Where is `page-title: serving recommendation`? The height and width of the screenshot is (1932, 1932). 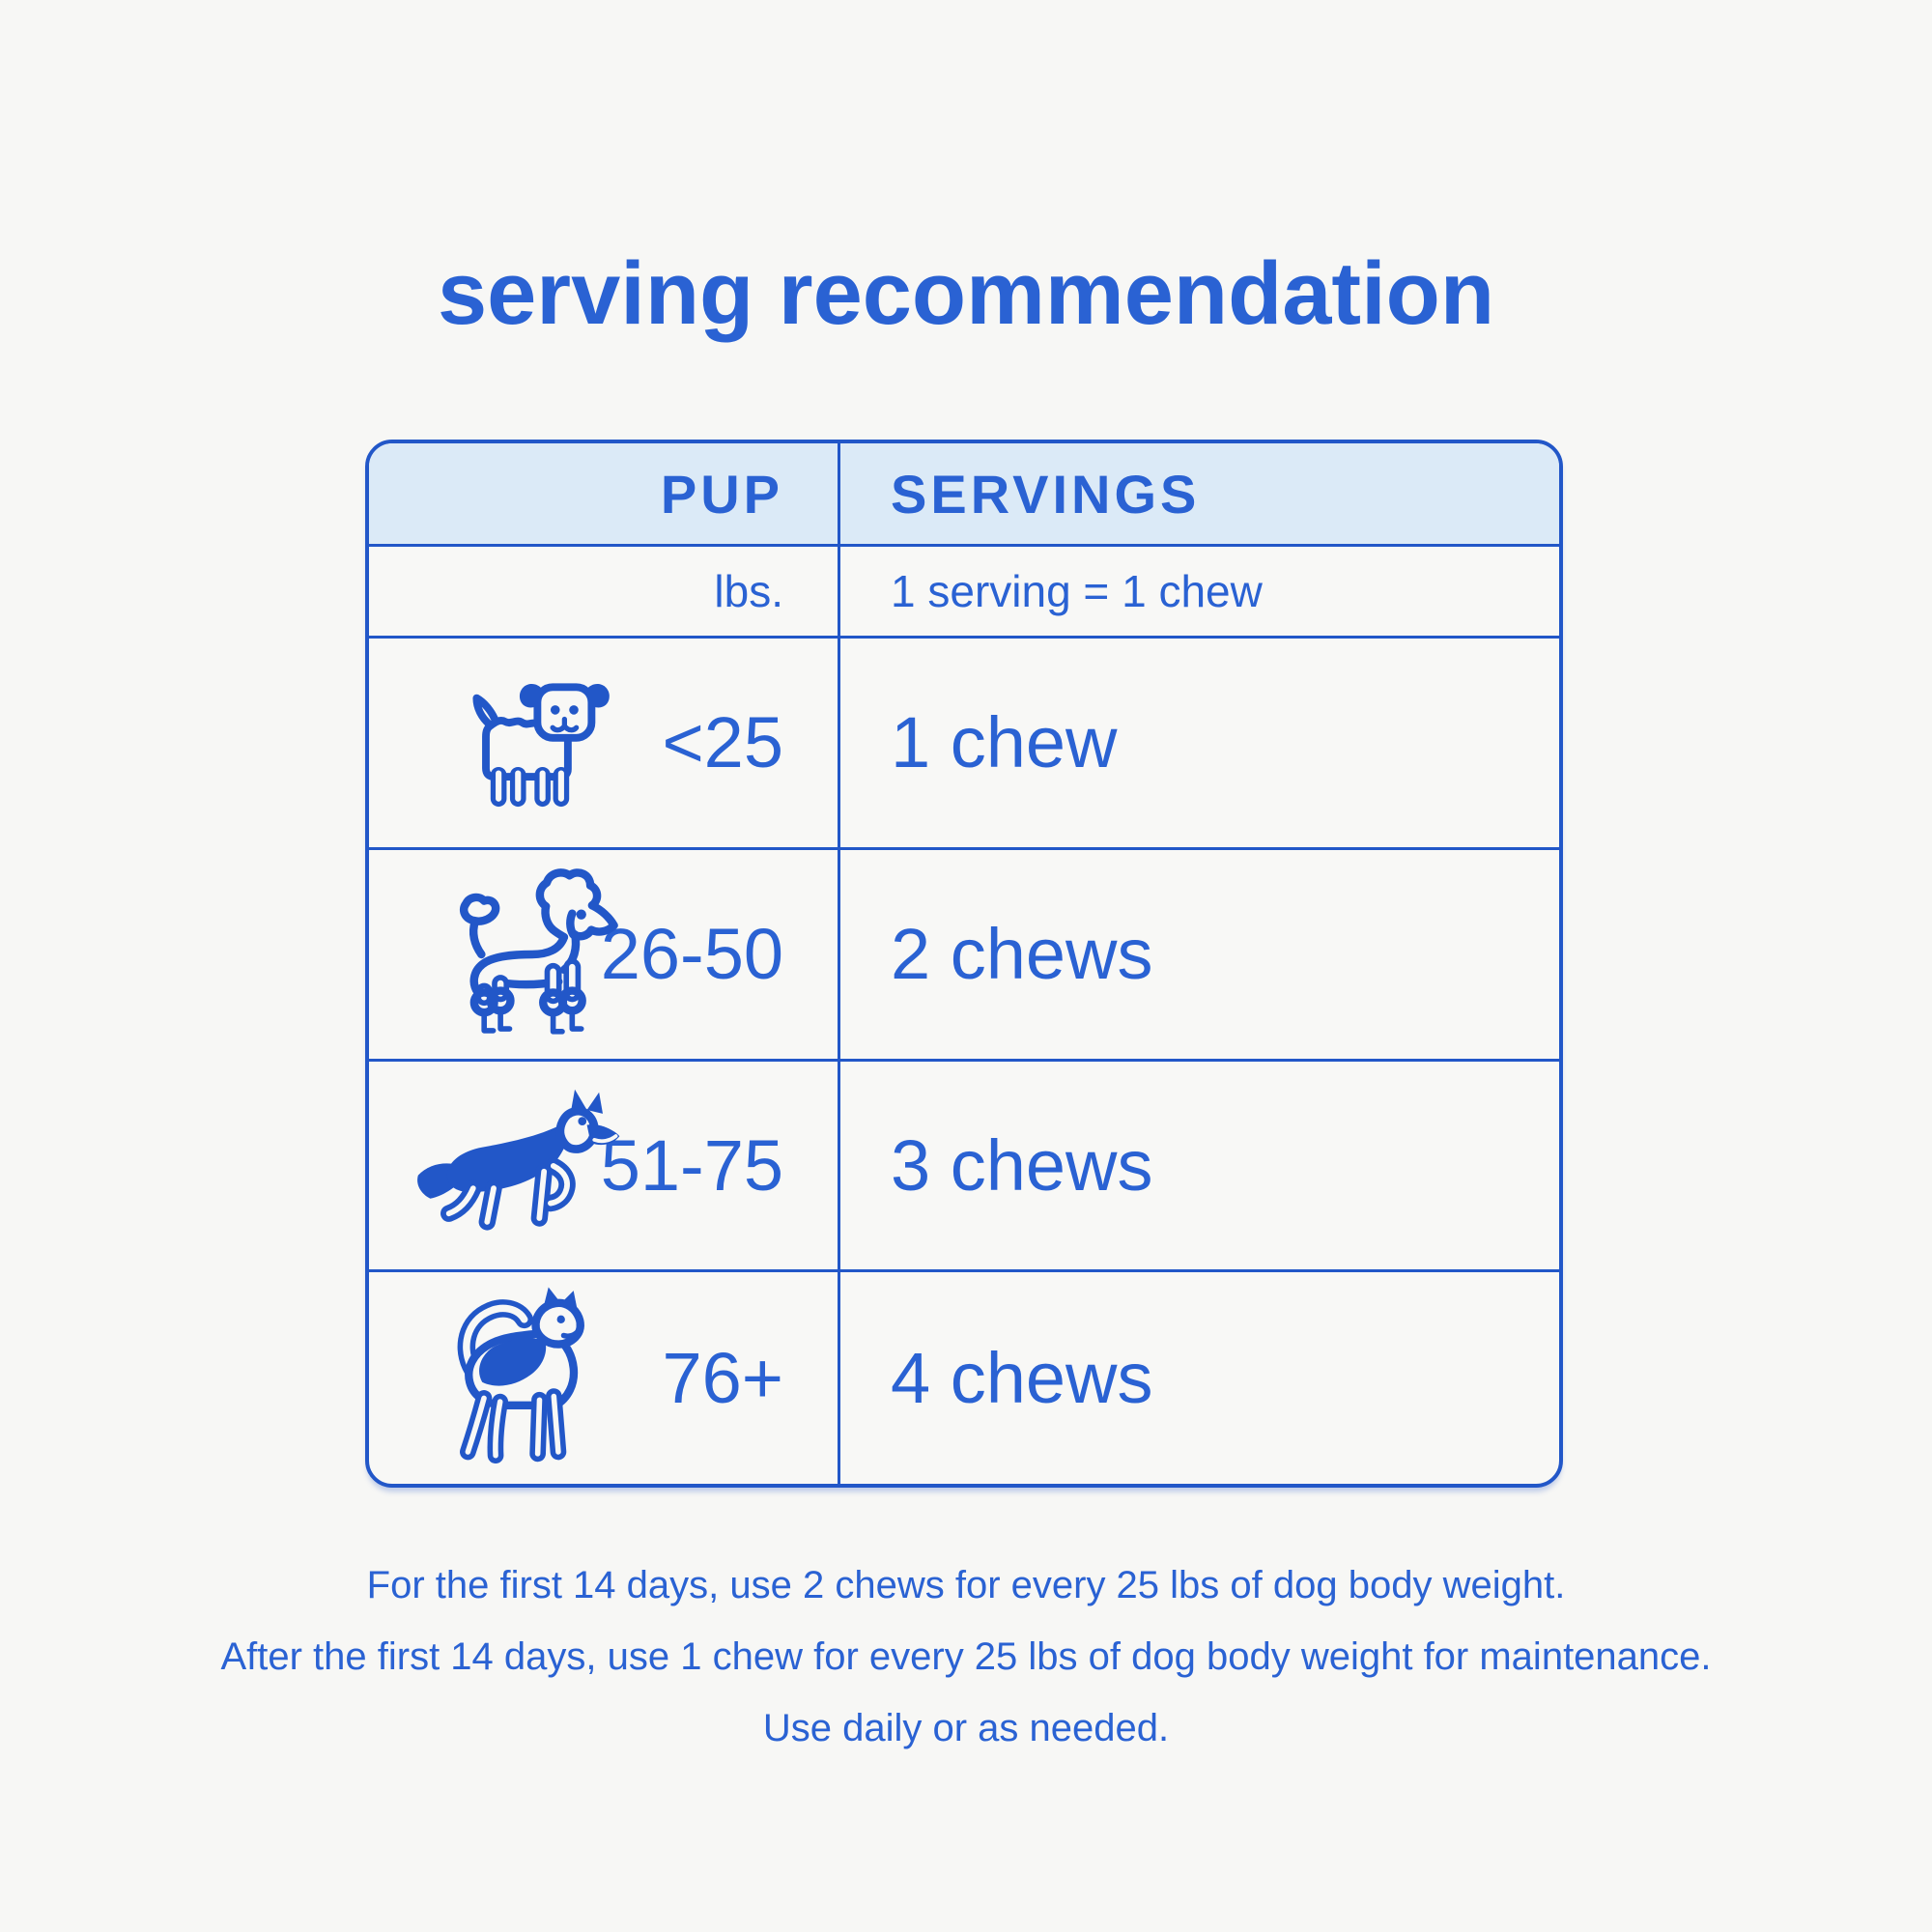 page-title: serving recommendation is located at coordinates (966, 293).